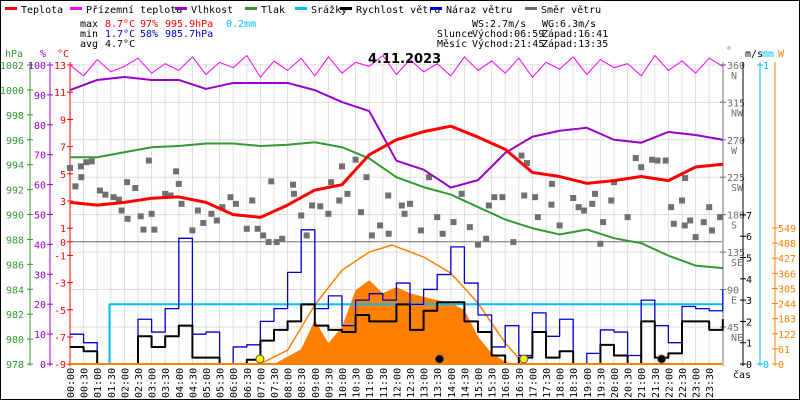 Image resolution: width=800 pixels, height=400 pixels. Describe the element at coordinates (180, 383) in the screenshot. I see `x-tick-label: 04:00` at that location.